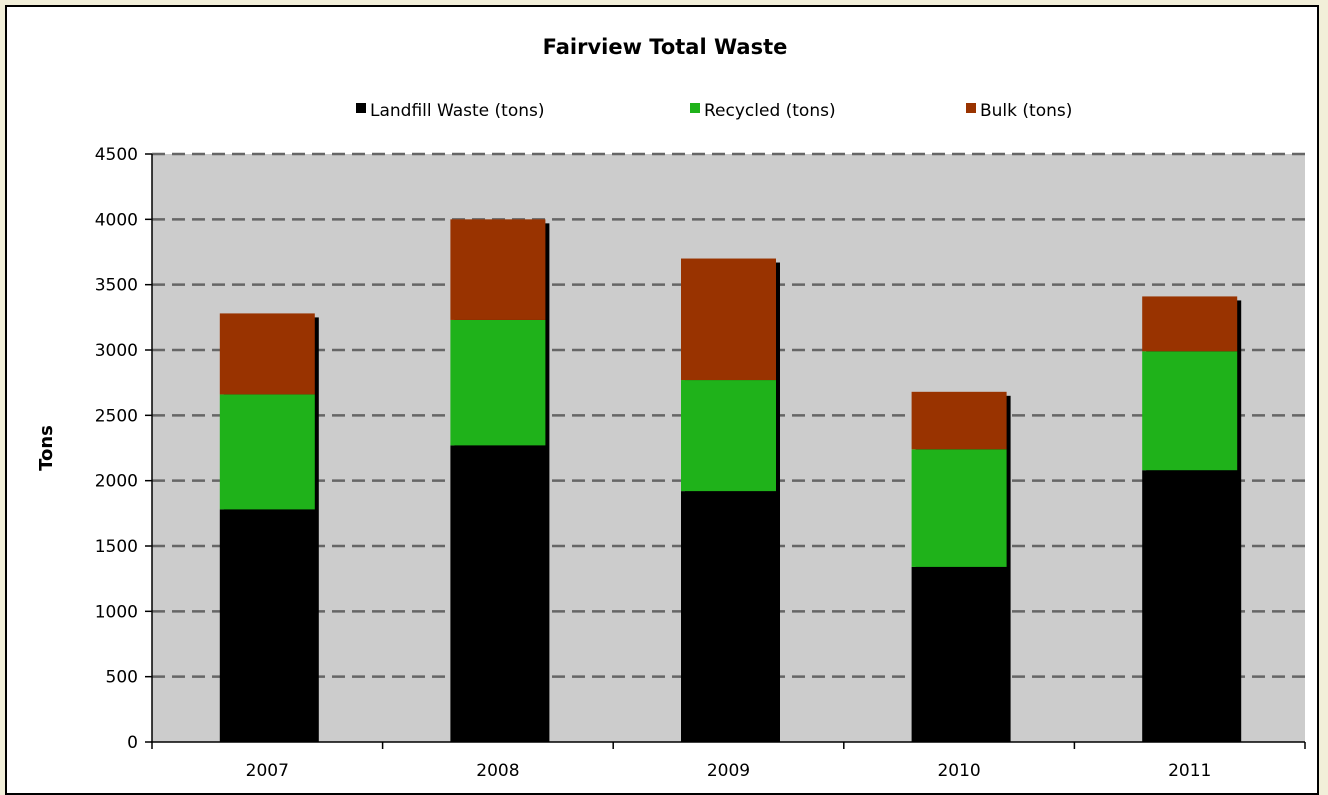 The image size is (1328, 795). What do you see at coordinates (267, 771) in the screenshot?
I see `x-tick-label: 2007` at bounding box center [267, 771].